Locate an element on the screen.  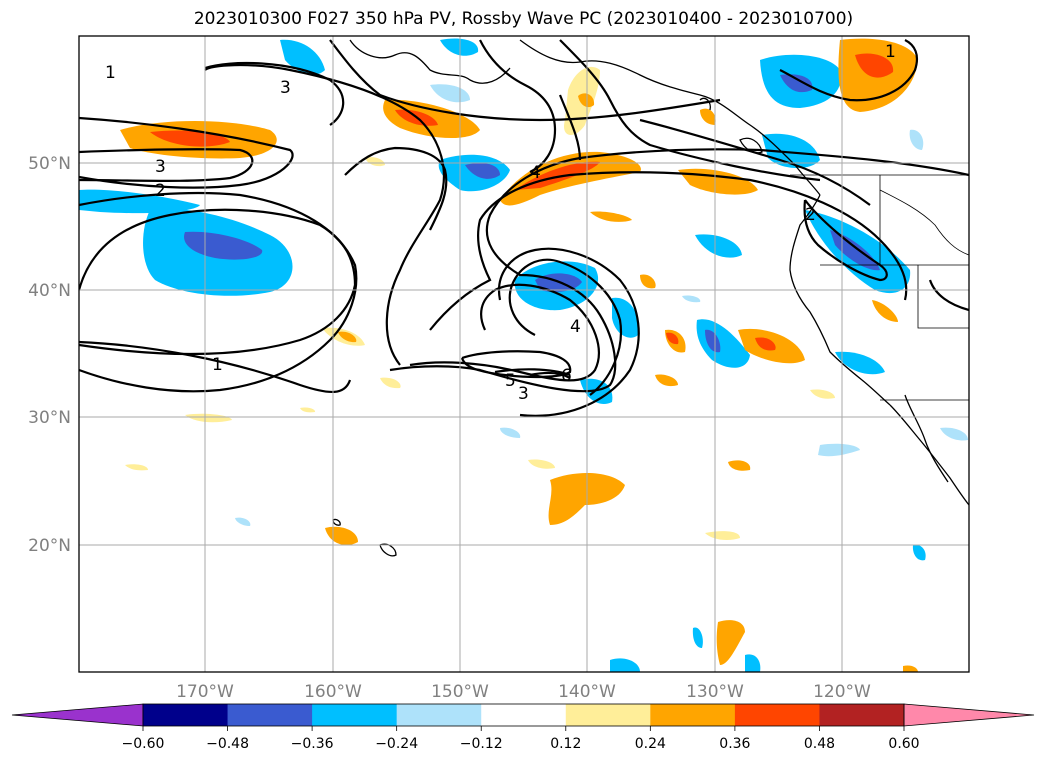
longitude-labels: 170°W 160°W 150°W 140°W 130°W 120°W is located at coordinates (523, 692).